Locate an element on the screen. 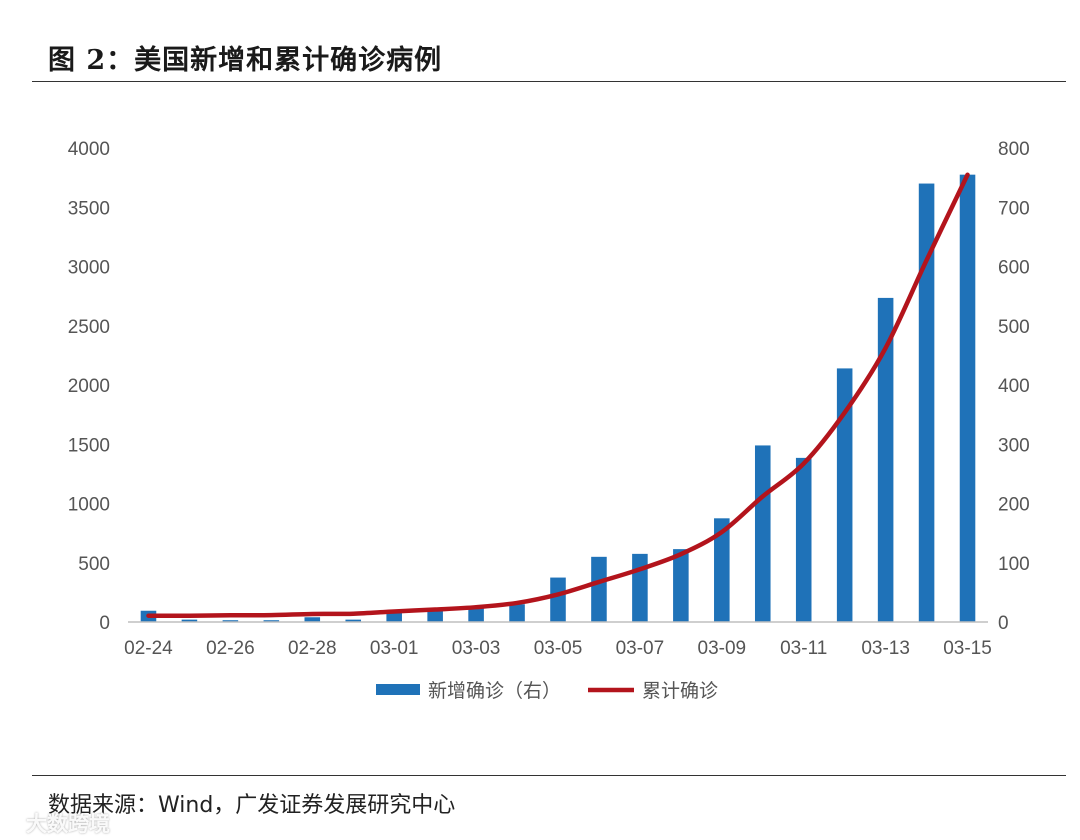  right-tick-label: 0 is located at coordinates (1003, 623).